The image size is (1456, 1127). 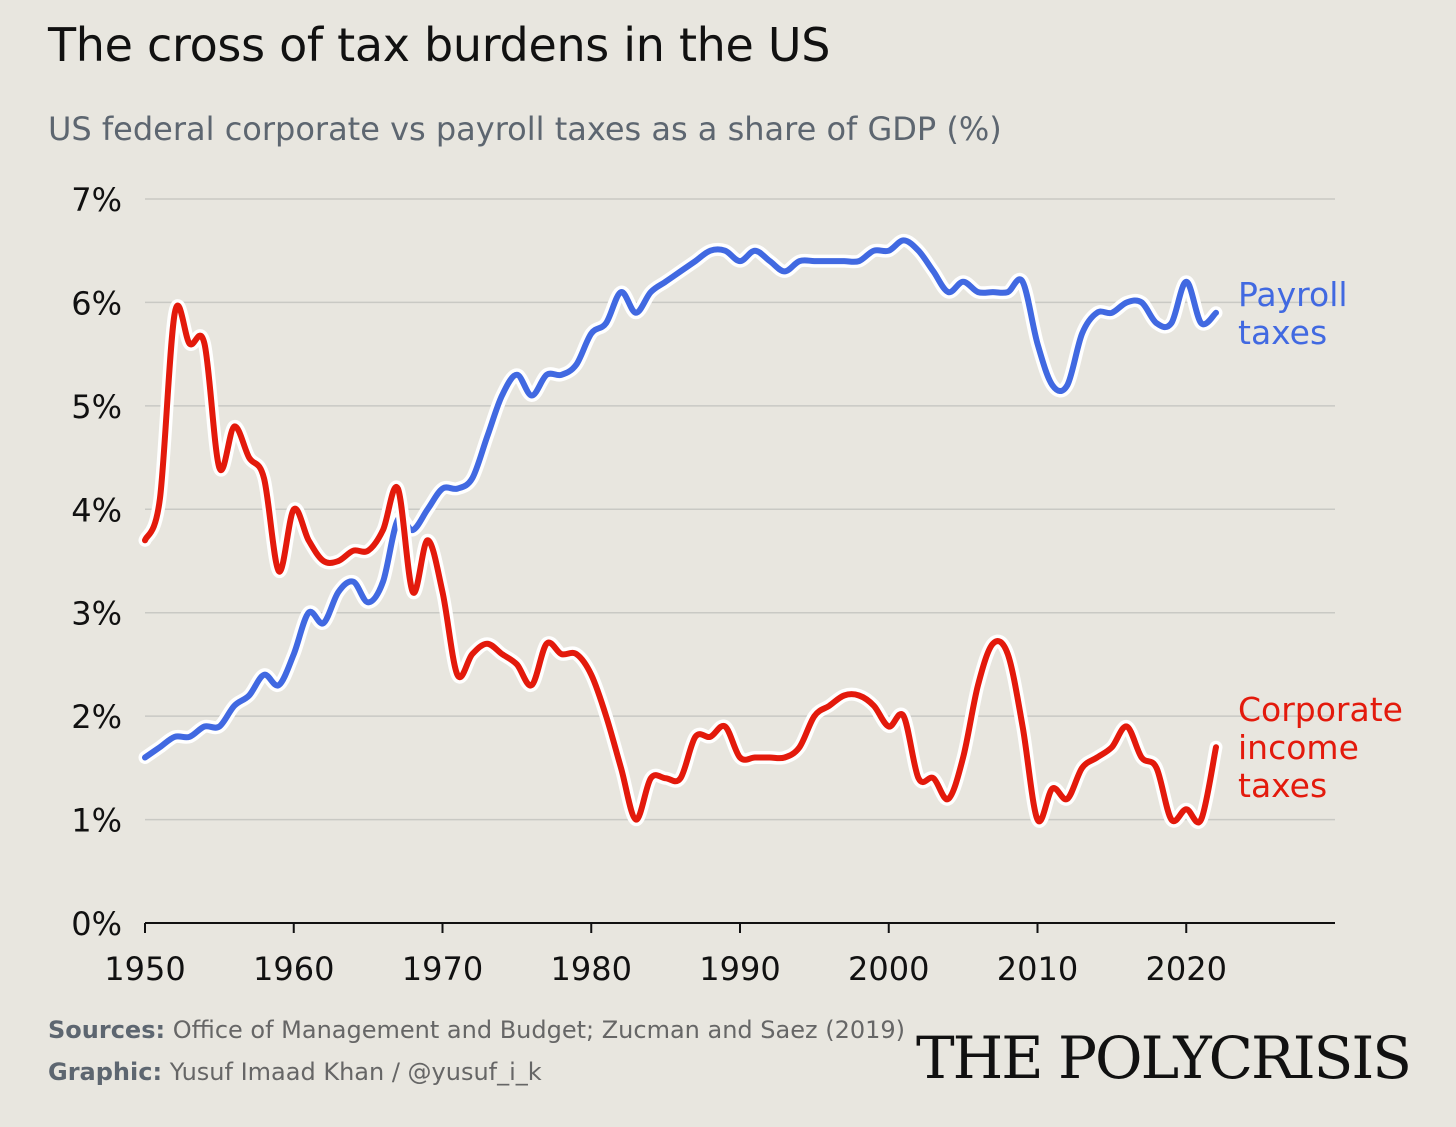 What do you see at coordinates (107, 1030) in the screenshot?
I see `sources-label: Sources:` at bounding box center [107, 1030].